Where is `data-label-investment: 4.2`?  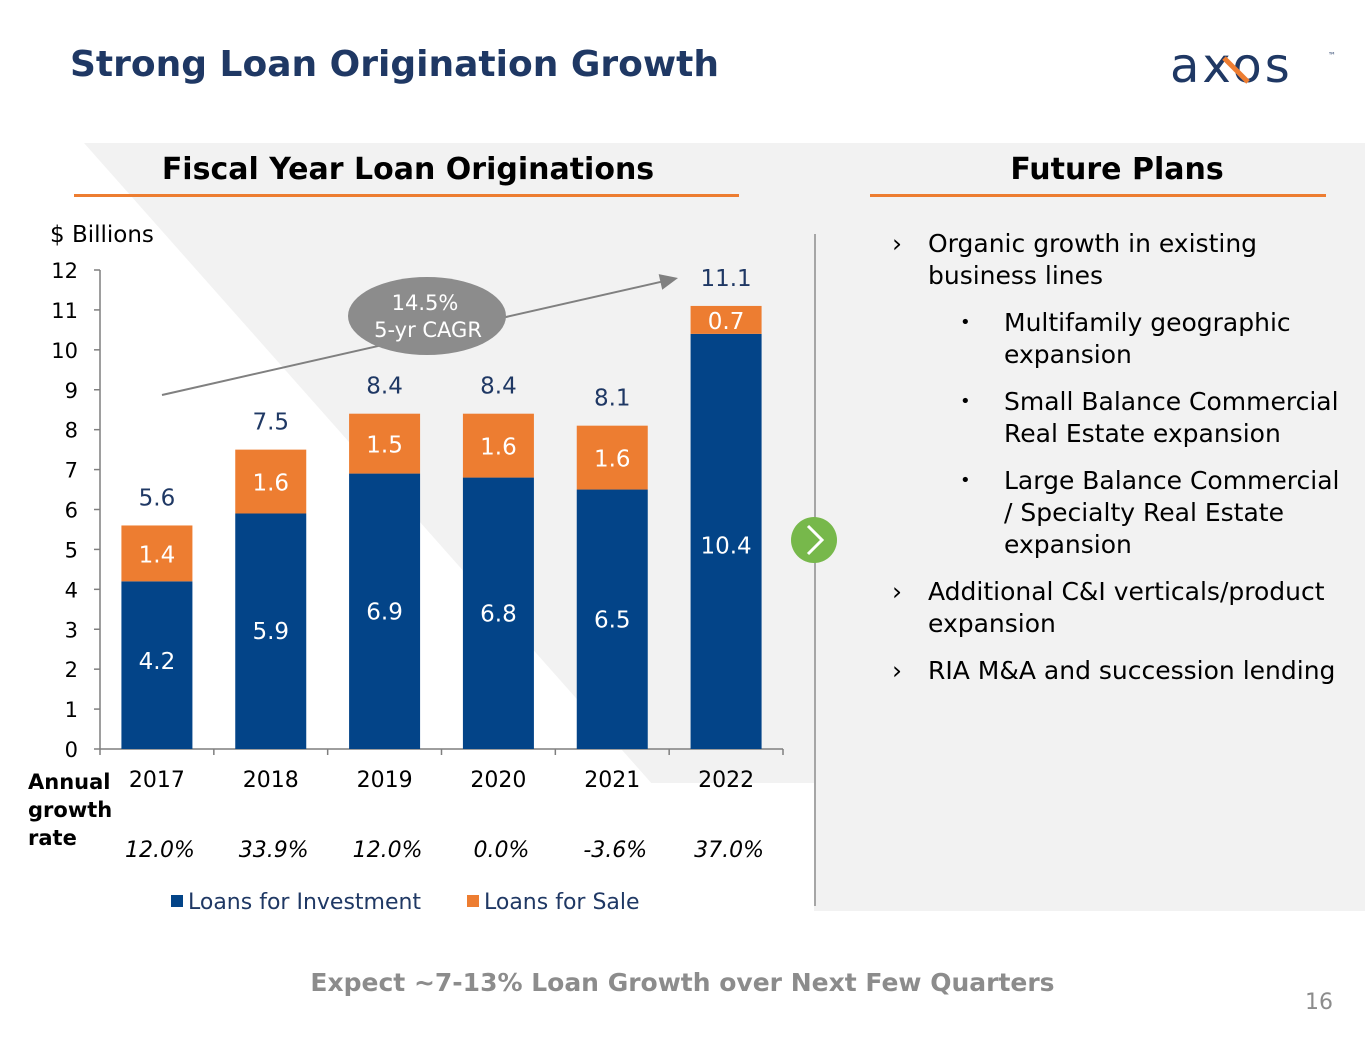
data-label-investment: 4.2 is located at coordinates (157, 662).